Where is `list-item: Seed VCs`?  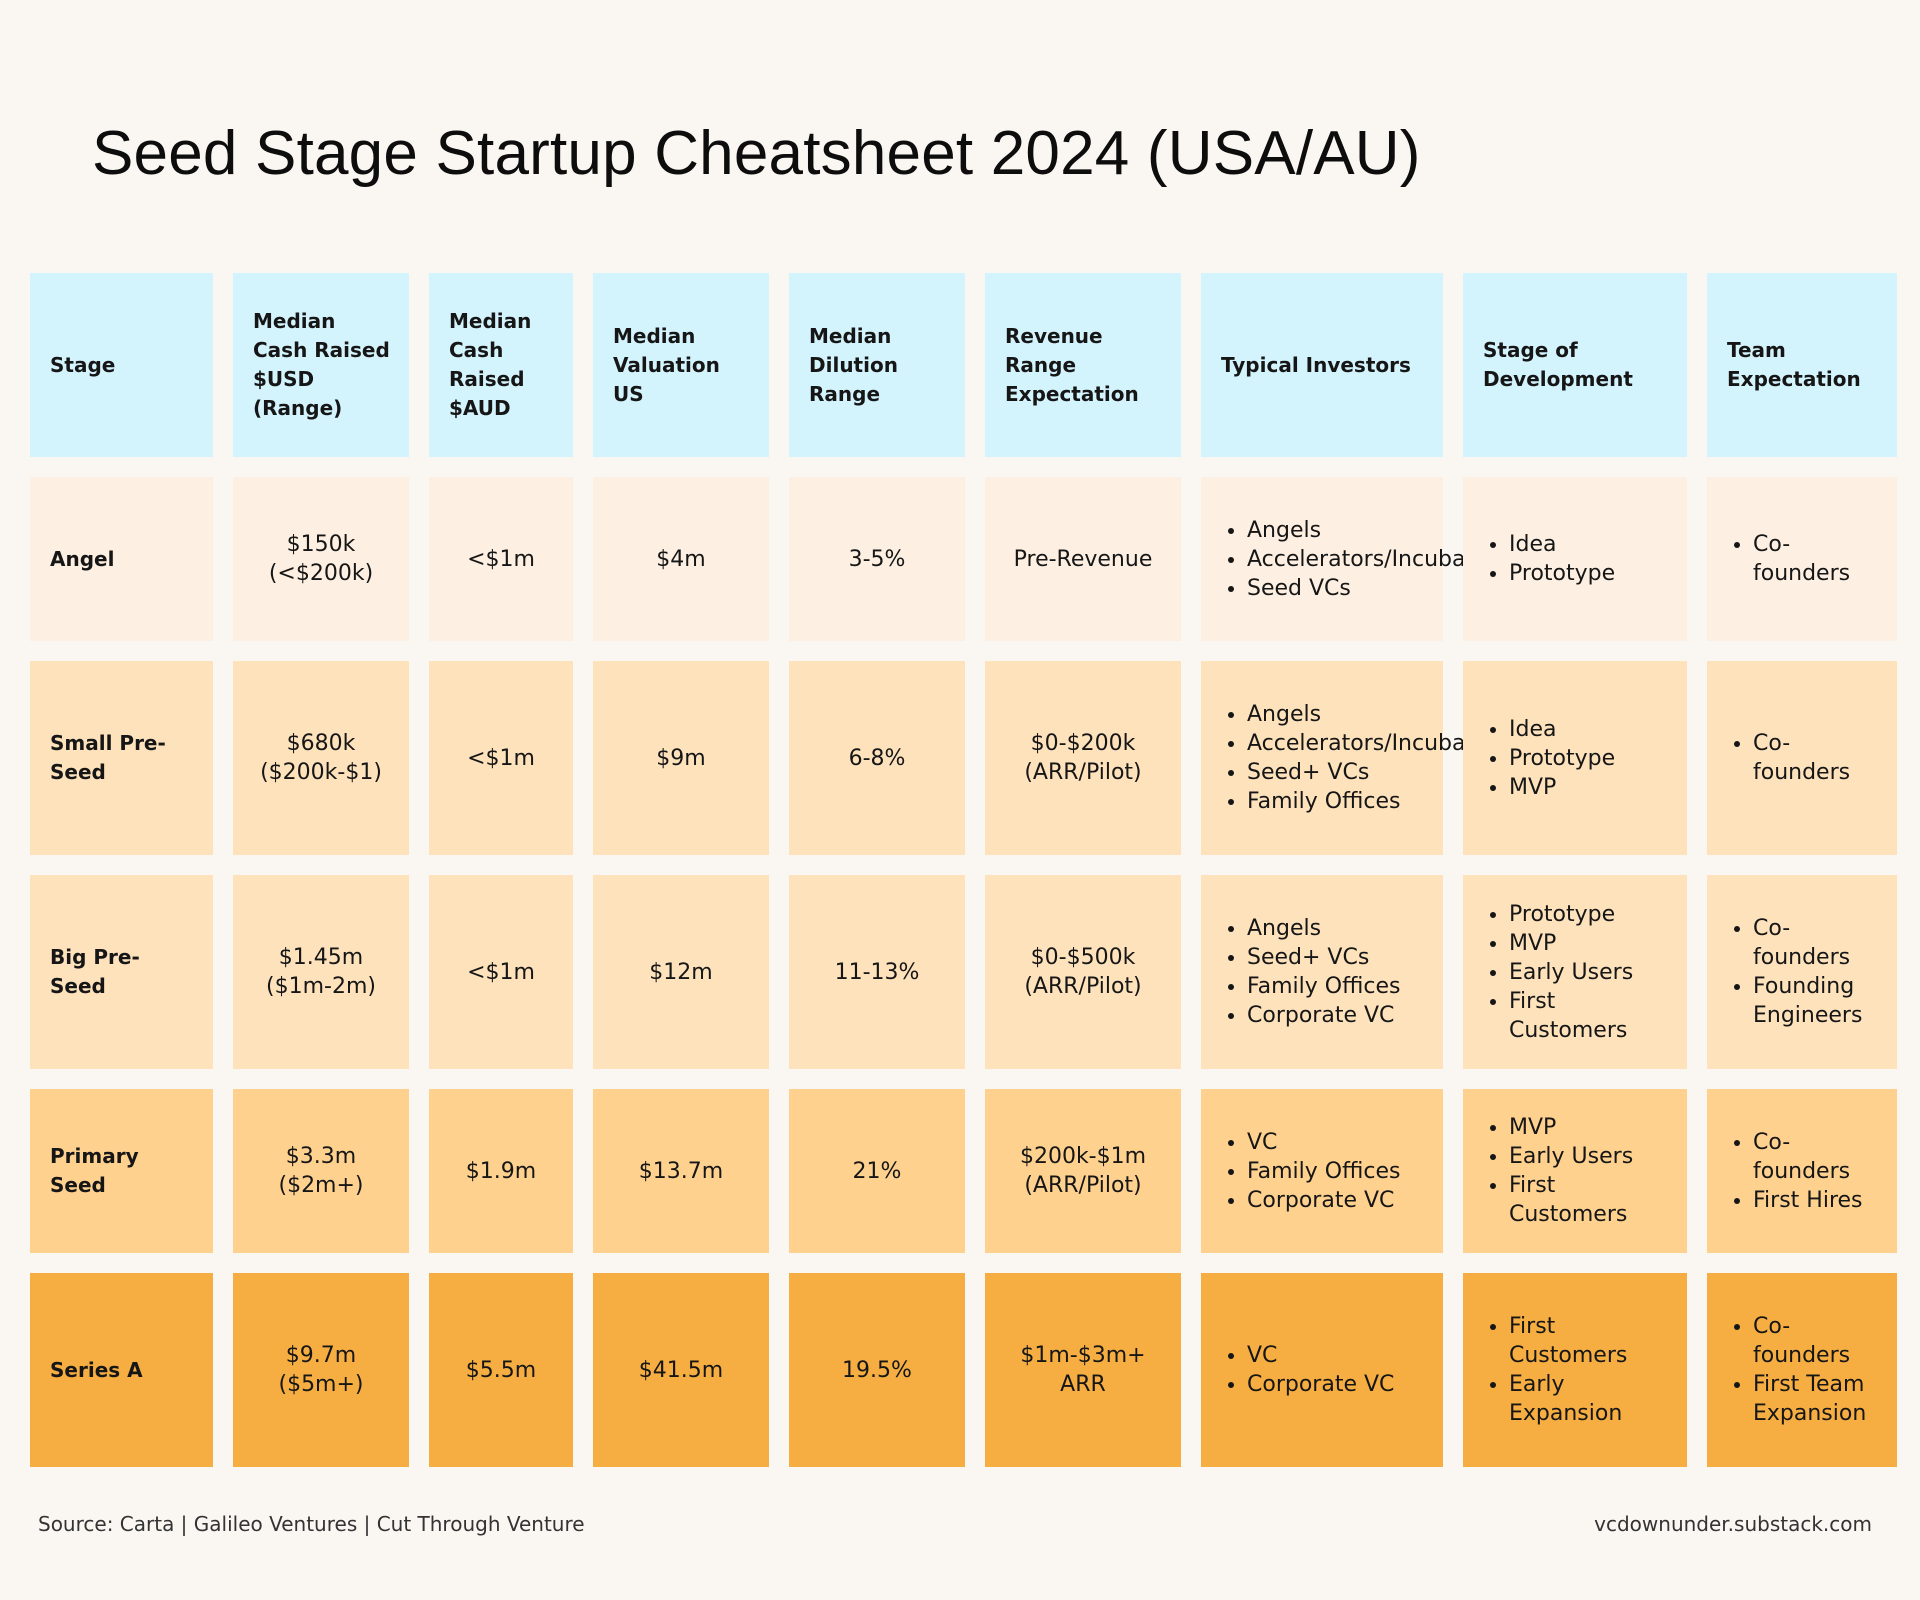
list-item: Seed VCs is located at coordinates (1377, 588).